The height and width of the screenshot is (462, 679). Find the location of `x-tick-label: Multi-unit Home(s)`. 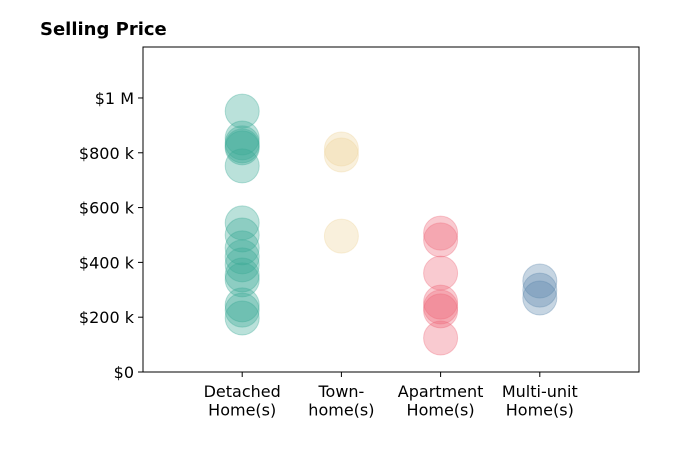

x-tick-label: Multi-unit Home(s) is located at coordinates (540, 400).